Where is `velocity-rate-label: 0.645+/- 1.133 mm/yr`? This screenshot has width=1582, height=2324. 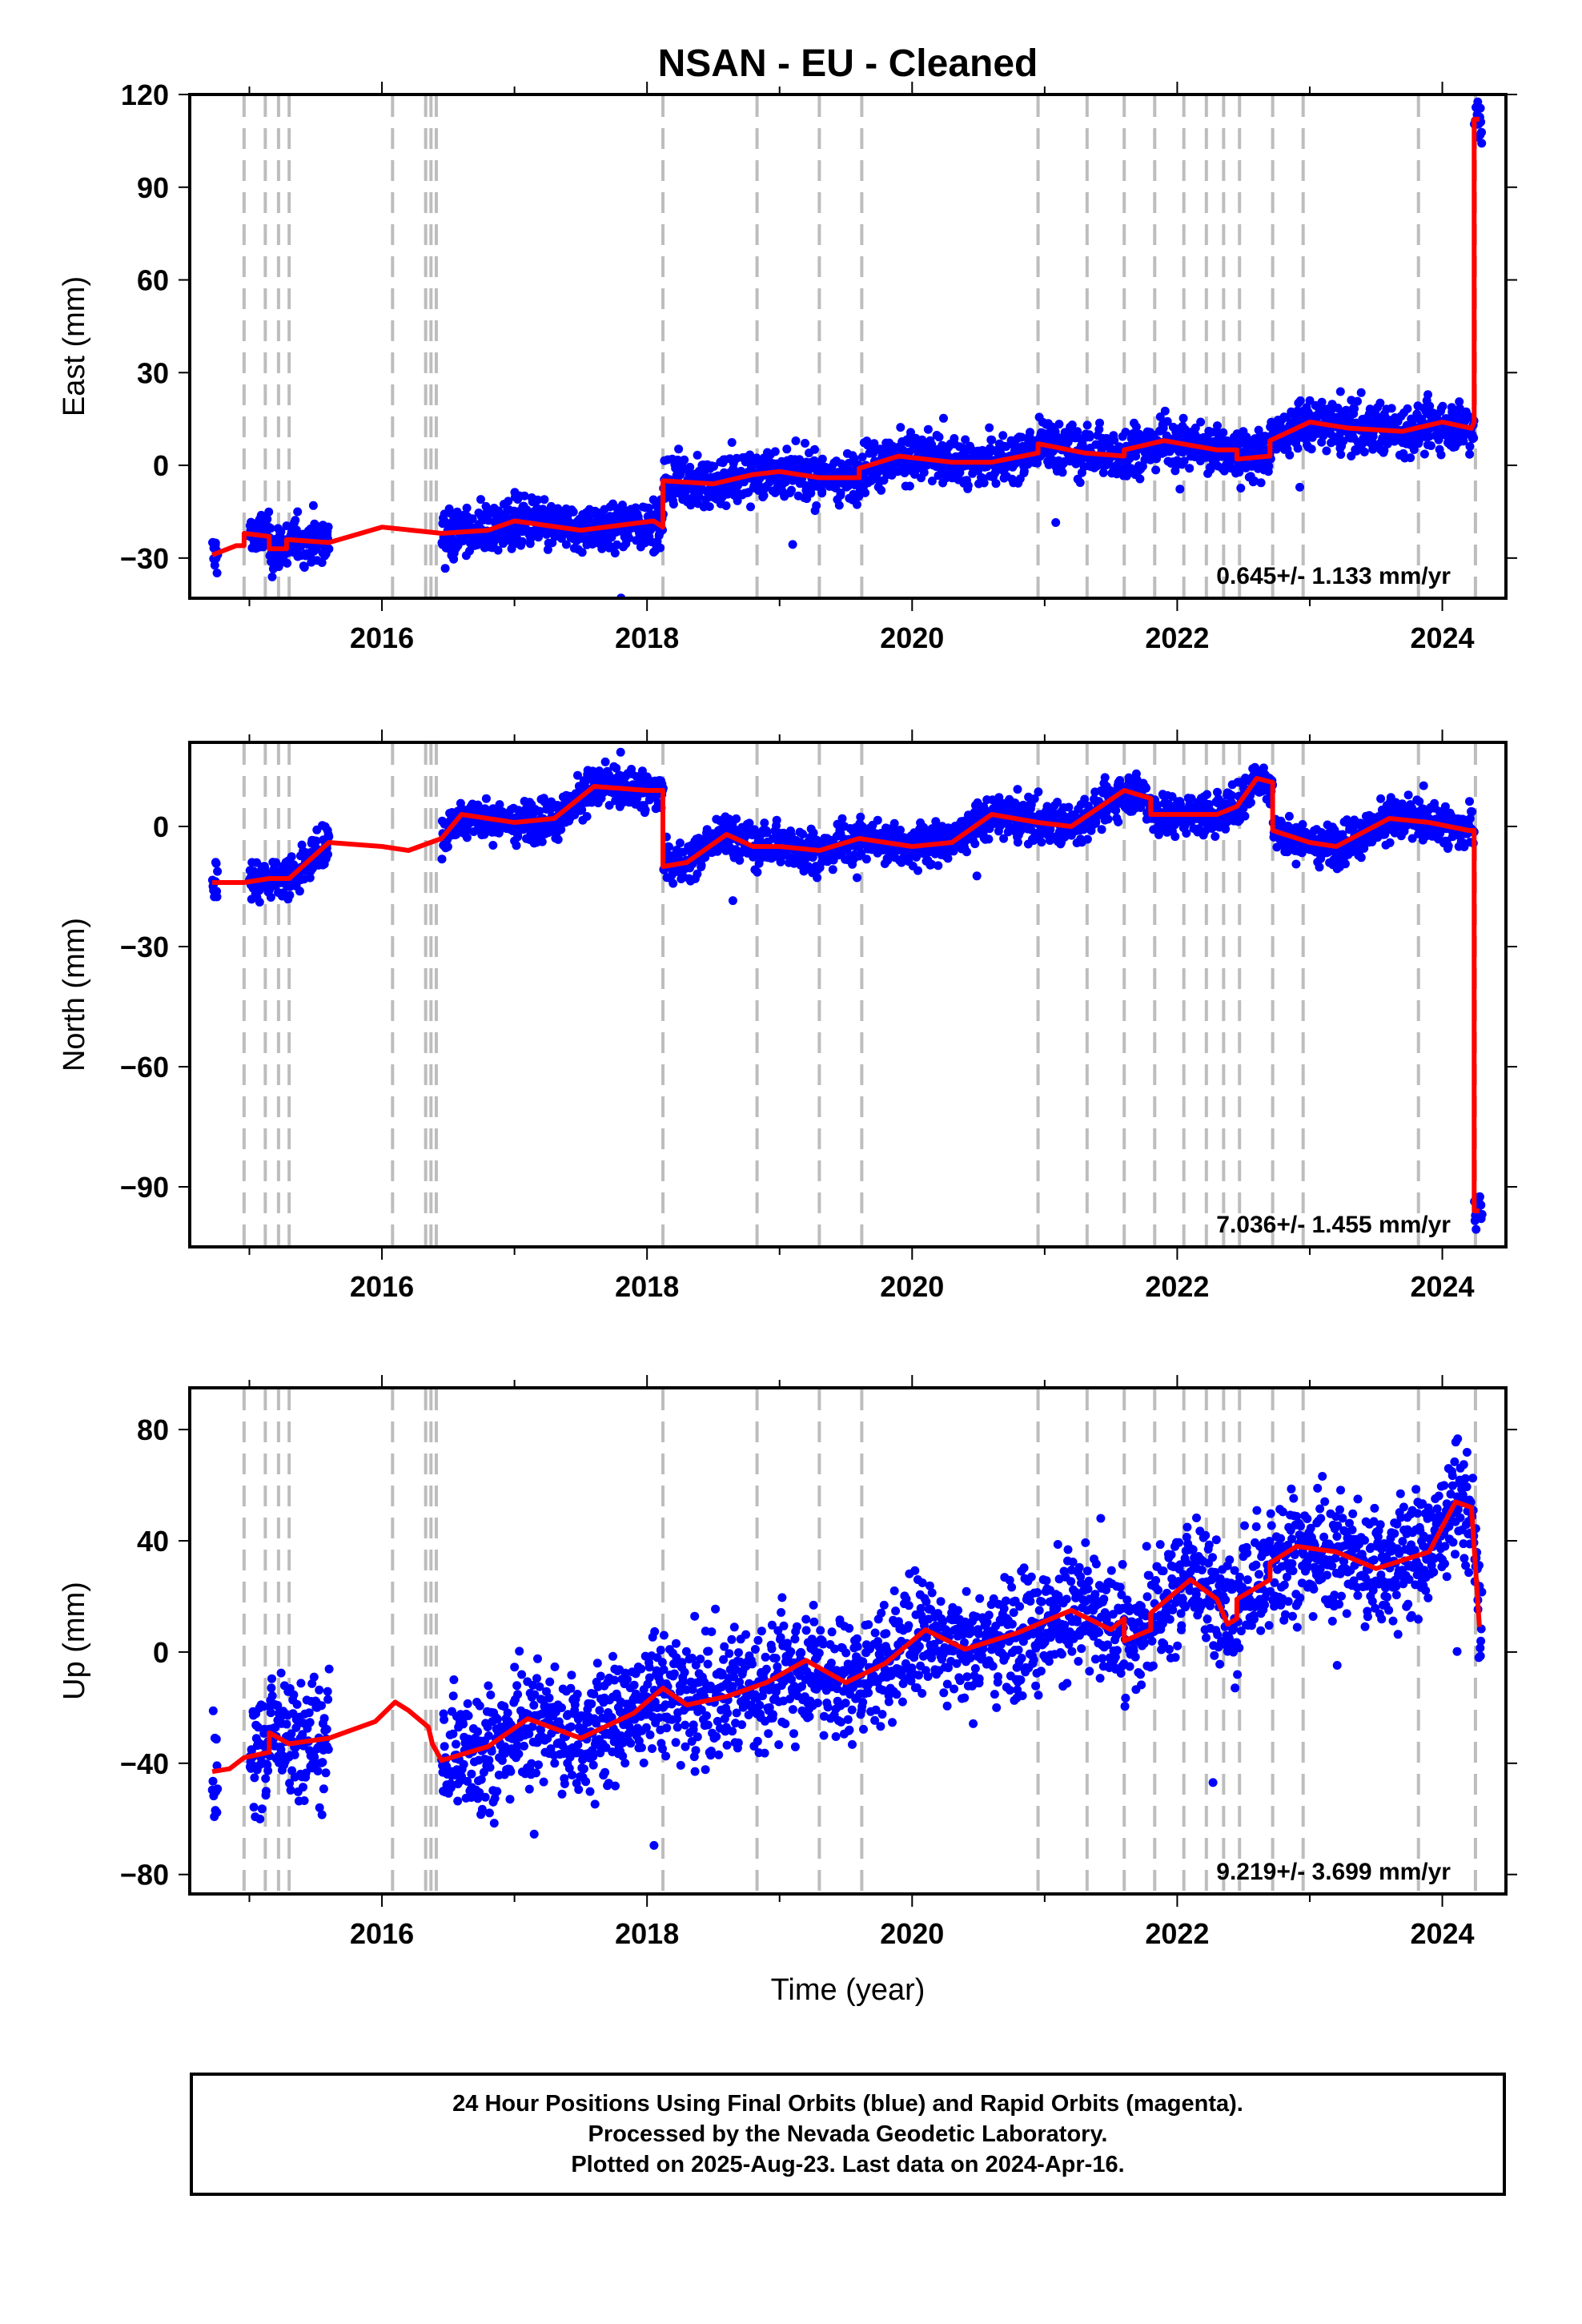
velocity-rate-label: 0.645+/- 1.133 mm/yr is located at coordinates (1333, 576).